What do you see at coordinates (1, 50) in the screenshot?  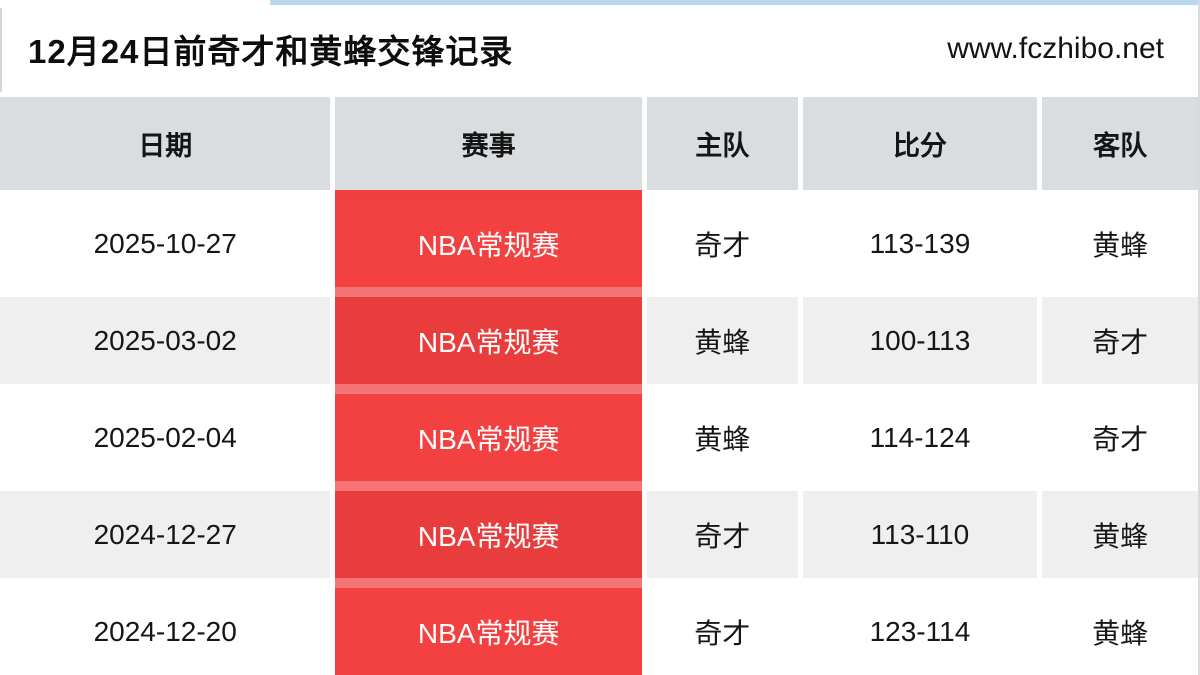 I see `left-edge-line` at bounding box center [1, 50].